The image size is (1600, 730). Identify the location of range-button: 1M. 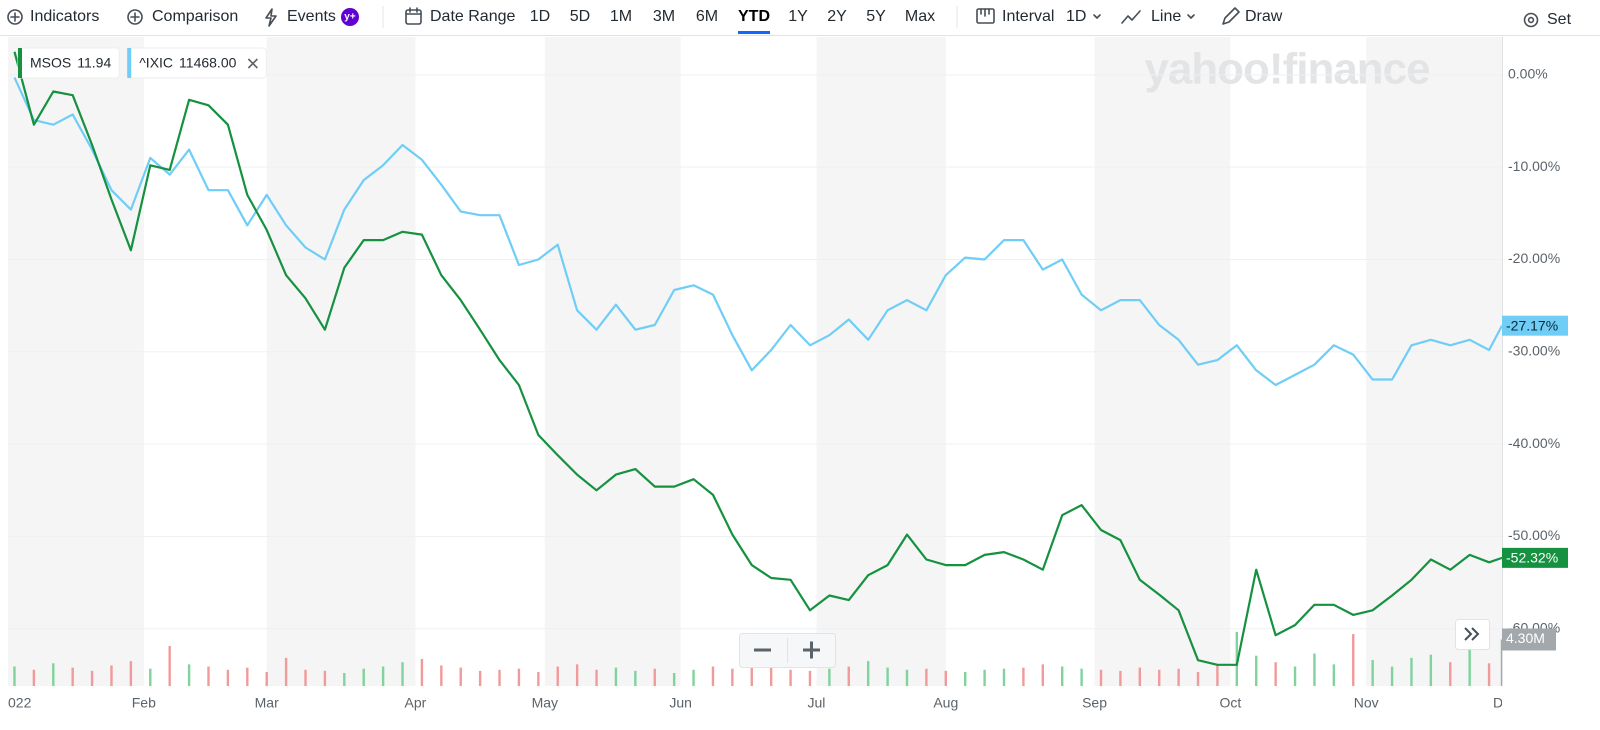
(621, 16).